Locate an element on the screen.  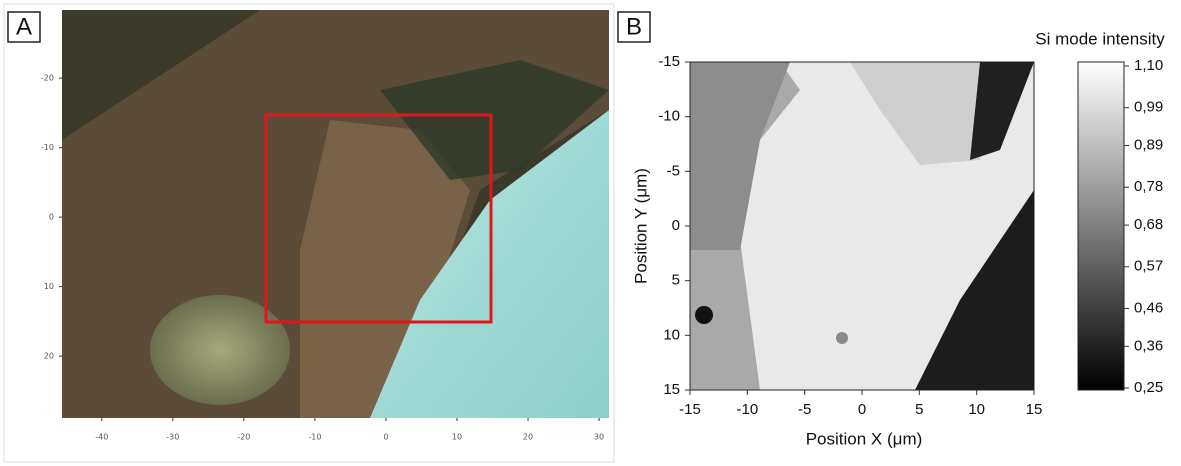
panel-label: A is located at coordinates (24, 26).